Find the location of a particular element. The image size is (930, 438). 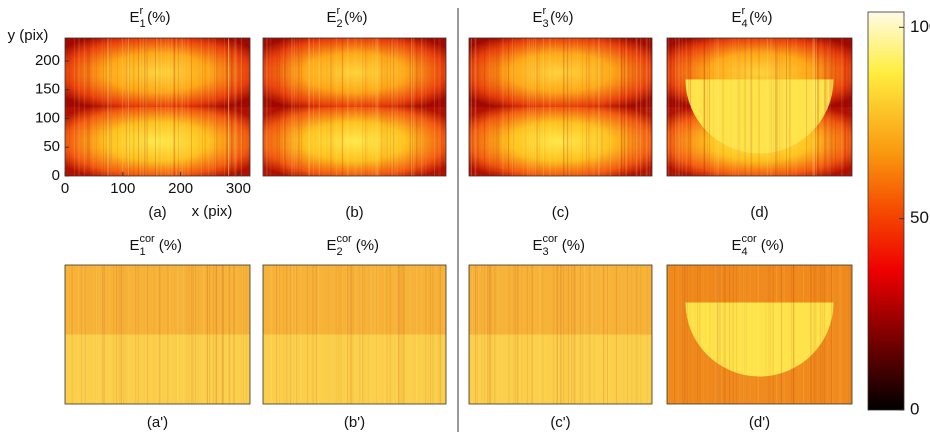

panel-title: E2r (%) is located at coordinates (347, 17).